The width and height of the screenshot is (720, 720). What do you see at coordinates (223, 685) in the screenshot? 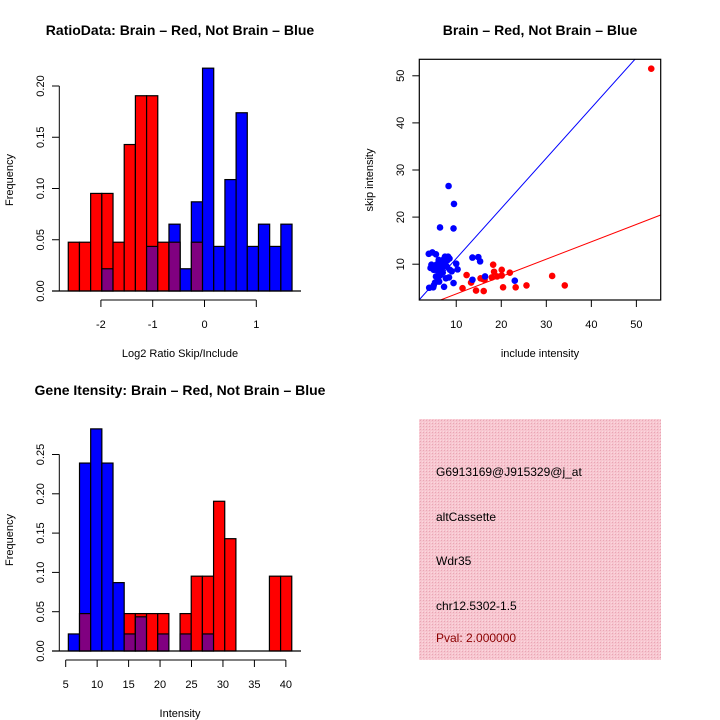
I see `x-tick-label: 30` at bounding box center [223, 685].